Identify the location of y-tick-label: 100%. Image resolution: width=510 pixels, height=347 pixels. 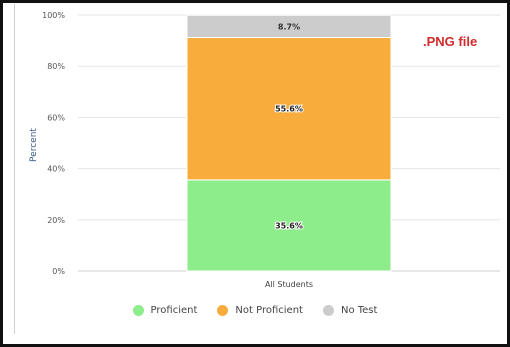
(53, 15).